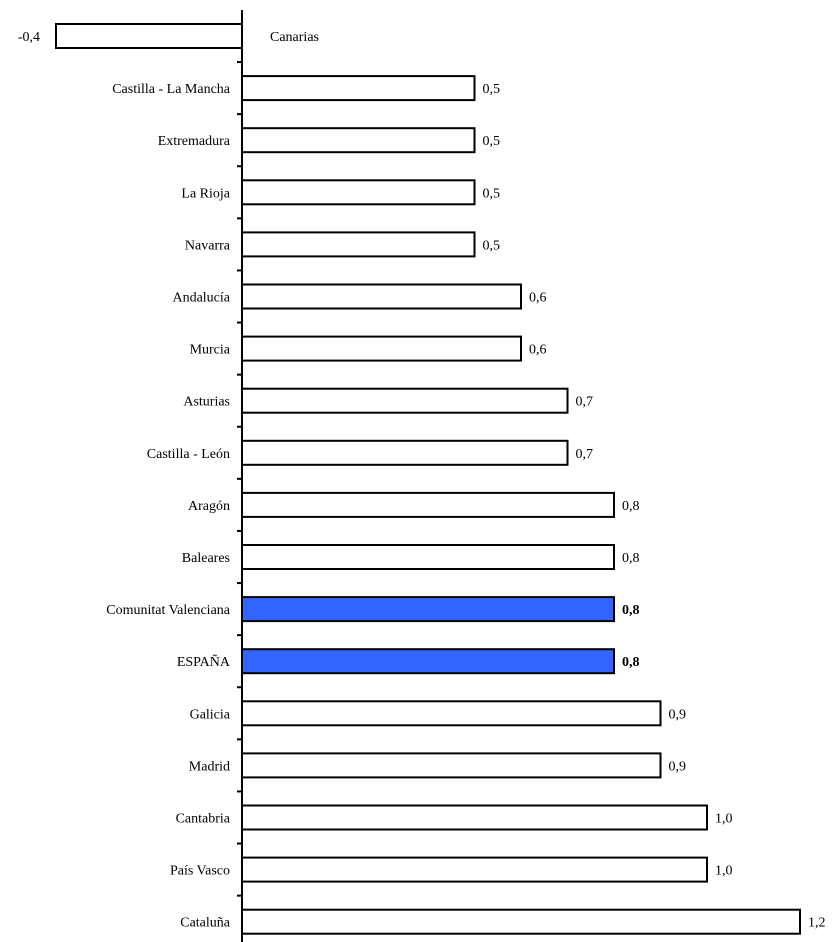 The width and height of the screenshot is (833, 942). I want to click on value-label: -0,4, so click(29, 37).